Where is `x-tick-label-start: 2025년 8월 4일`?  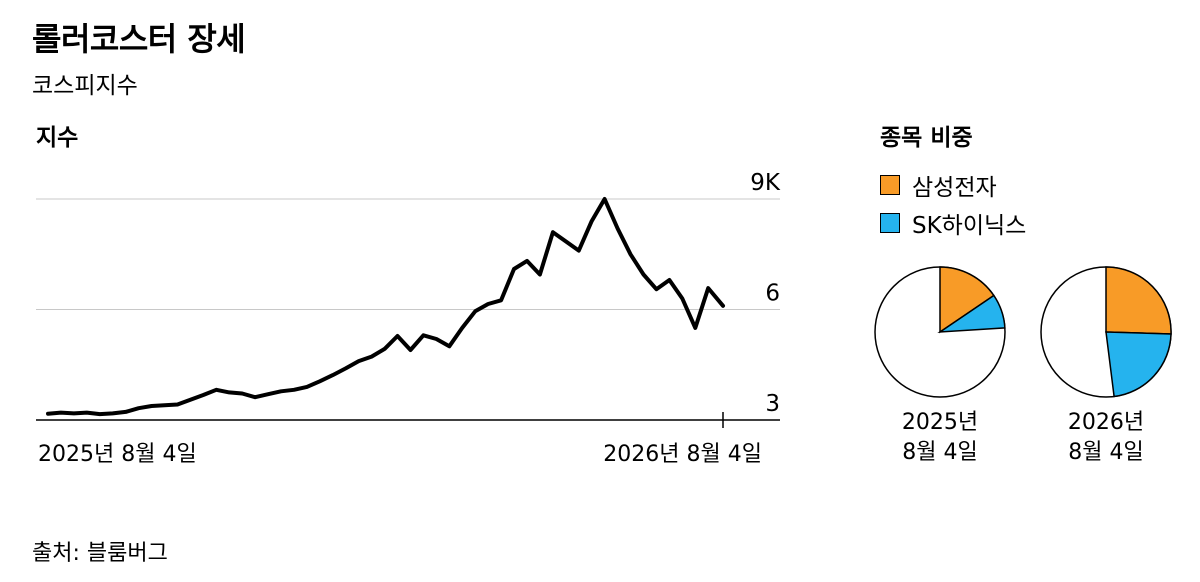 x-tick-label-start: 2025년 8월 4일 is located at coordinates (117, 454).